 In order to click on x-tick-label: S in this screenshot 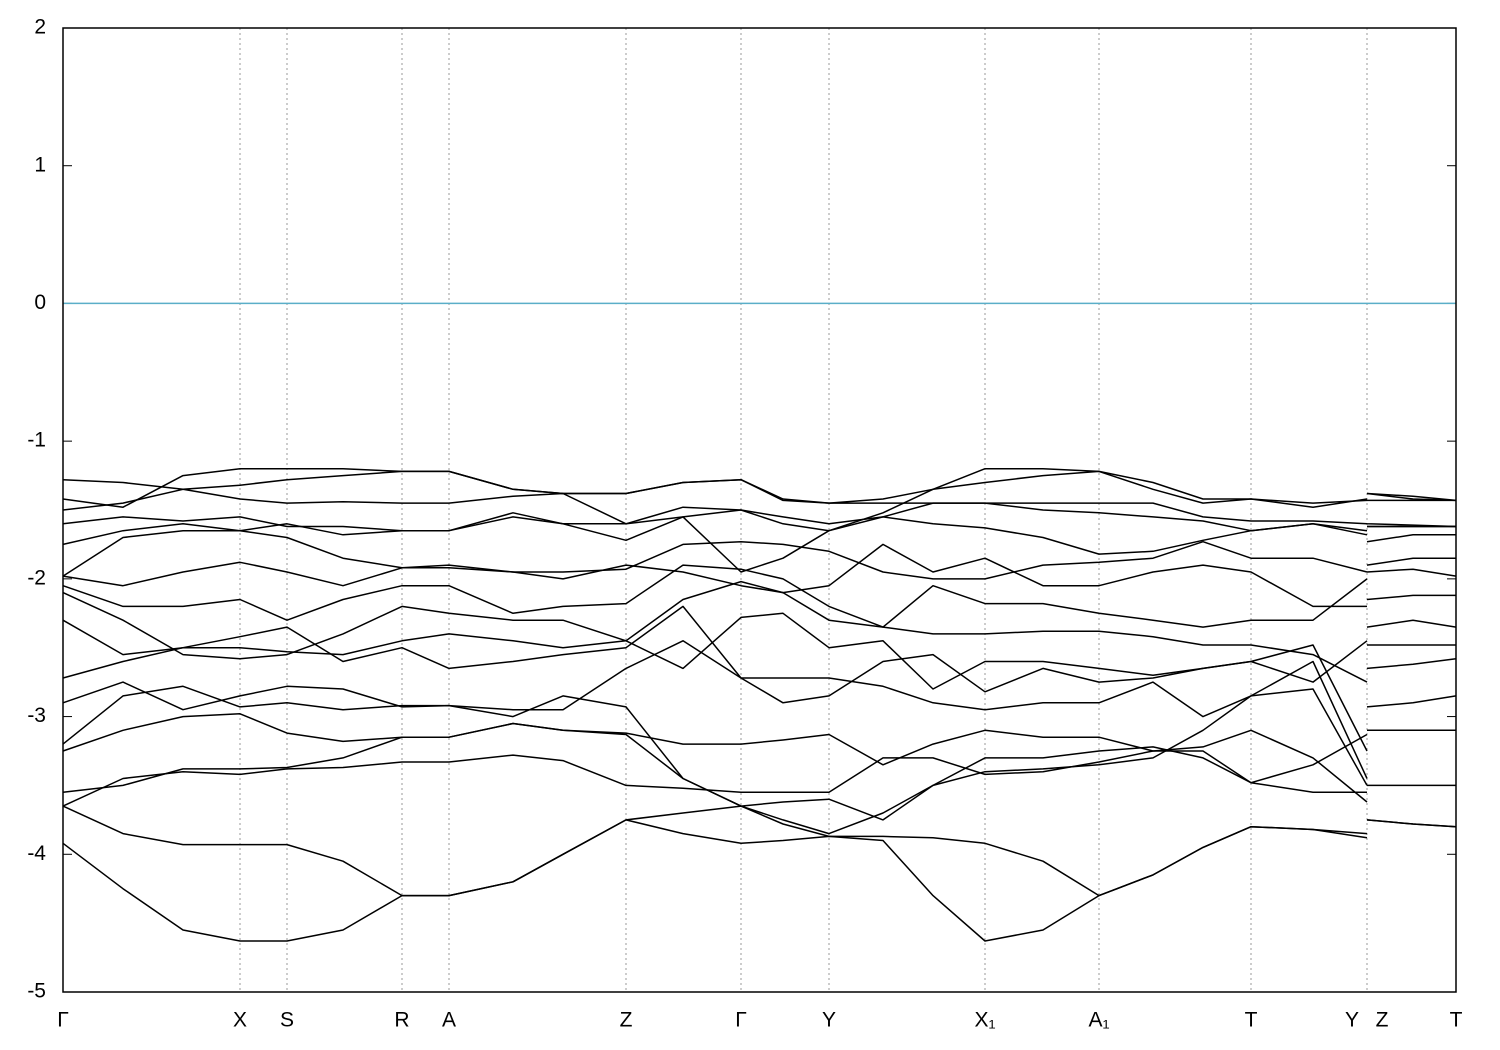, I will do `click(287, 1020)`.